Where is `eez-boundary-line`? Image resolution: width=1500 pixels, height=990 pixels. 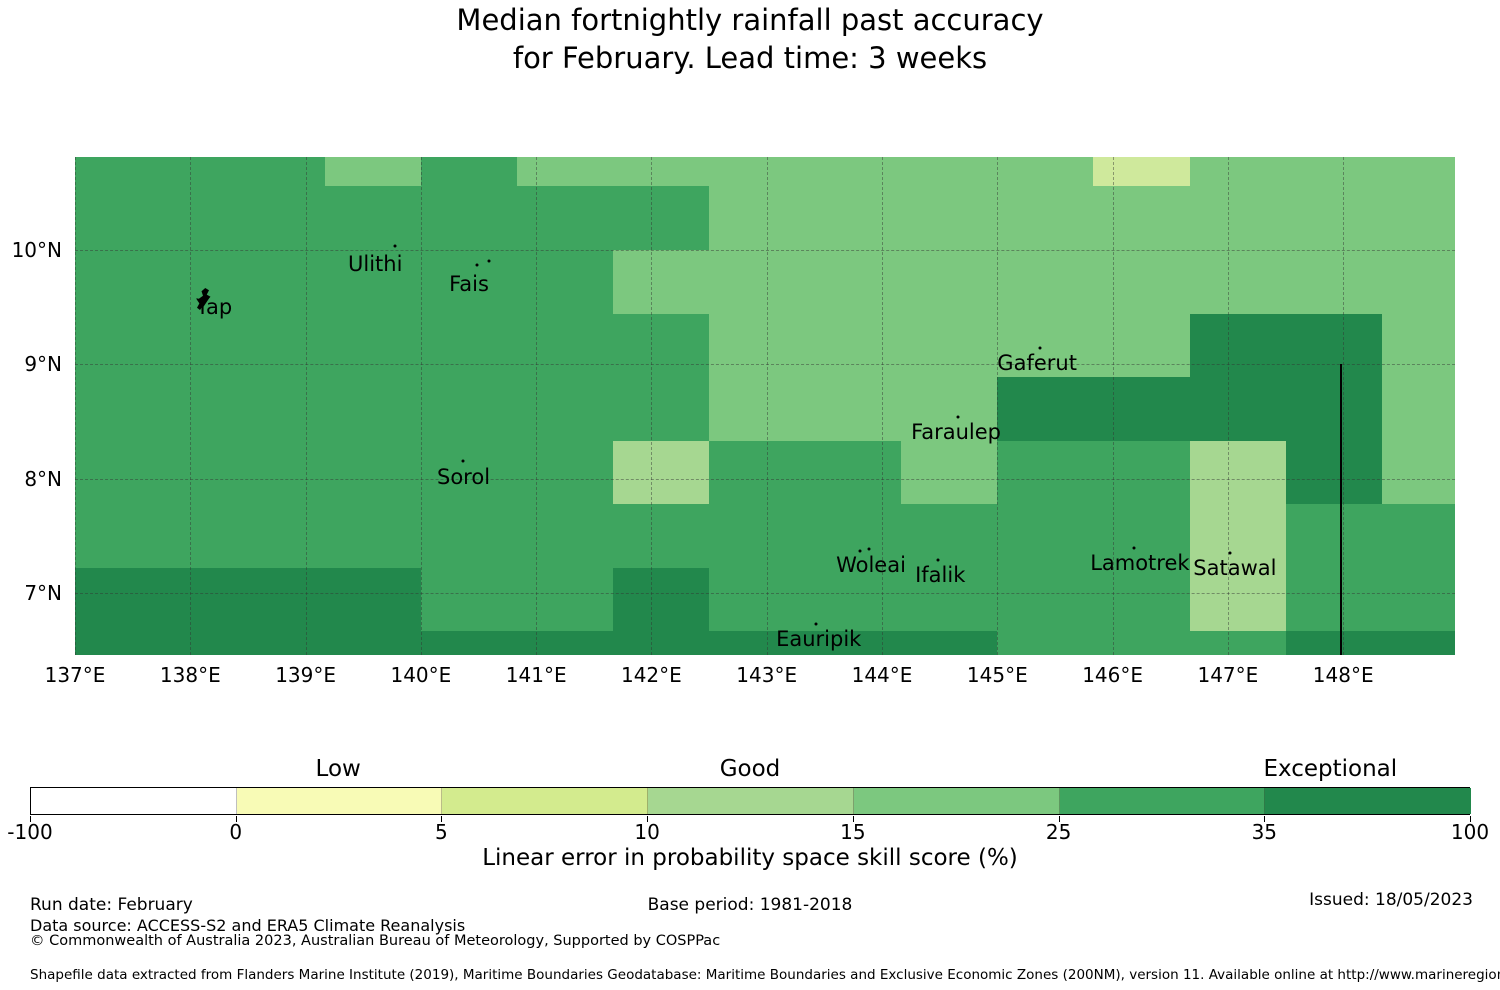 eez-boundary-line is located at coordinates (1340, 509).